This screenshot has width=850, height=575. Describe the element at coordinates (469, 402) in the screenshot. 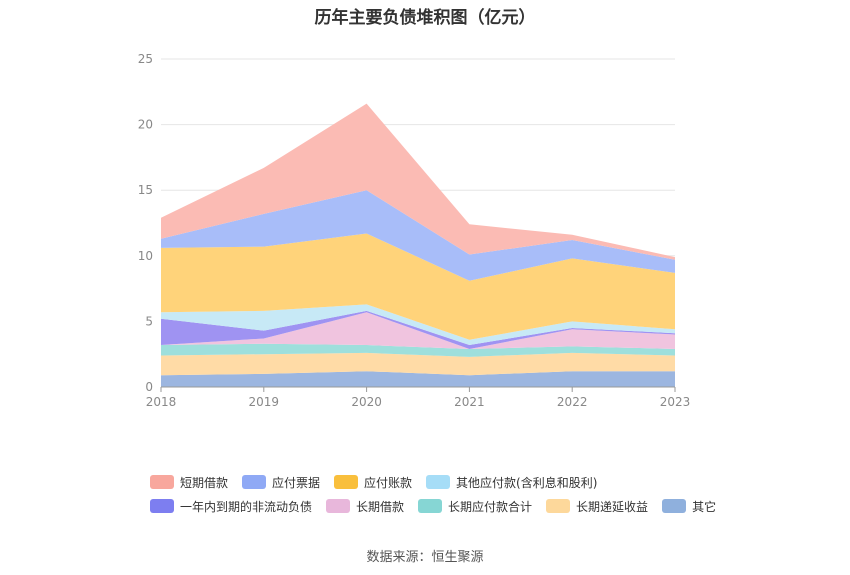

I see `x-tick-label: 2021` at that location.